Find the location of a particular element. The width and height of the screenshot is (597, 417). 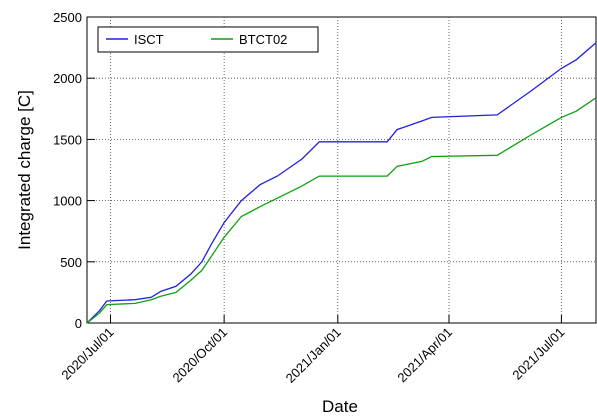

legend-box is located at coordinates (208, 39).